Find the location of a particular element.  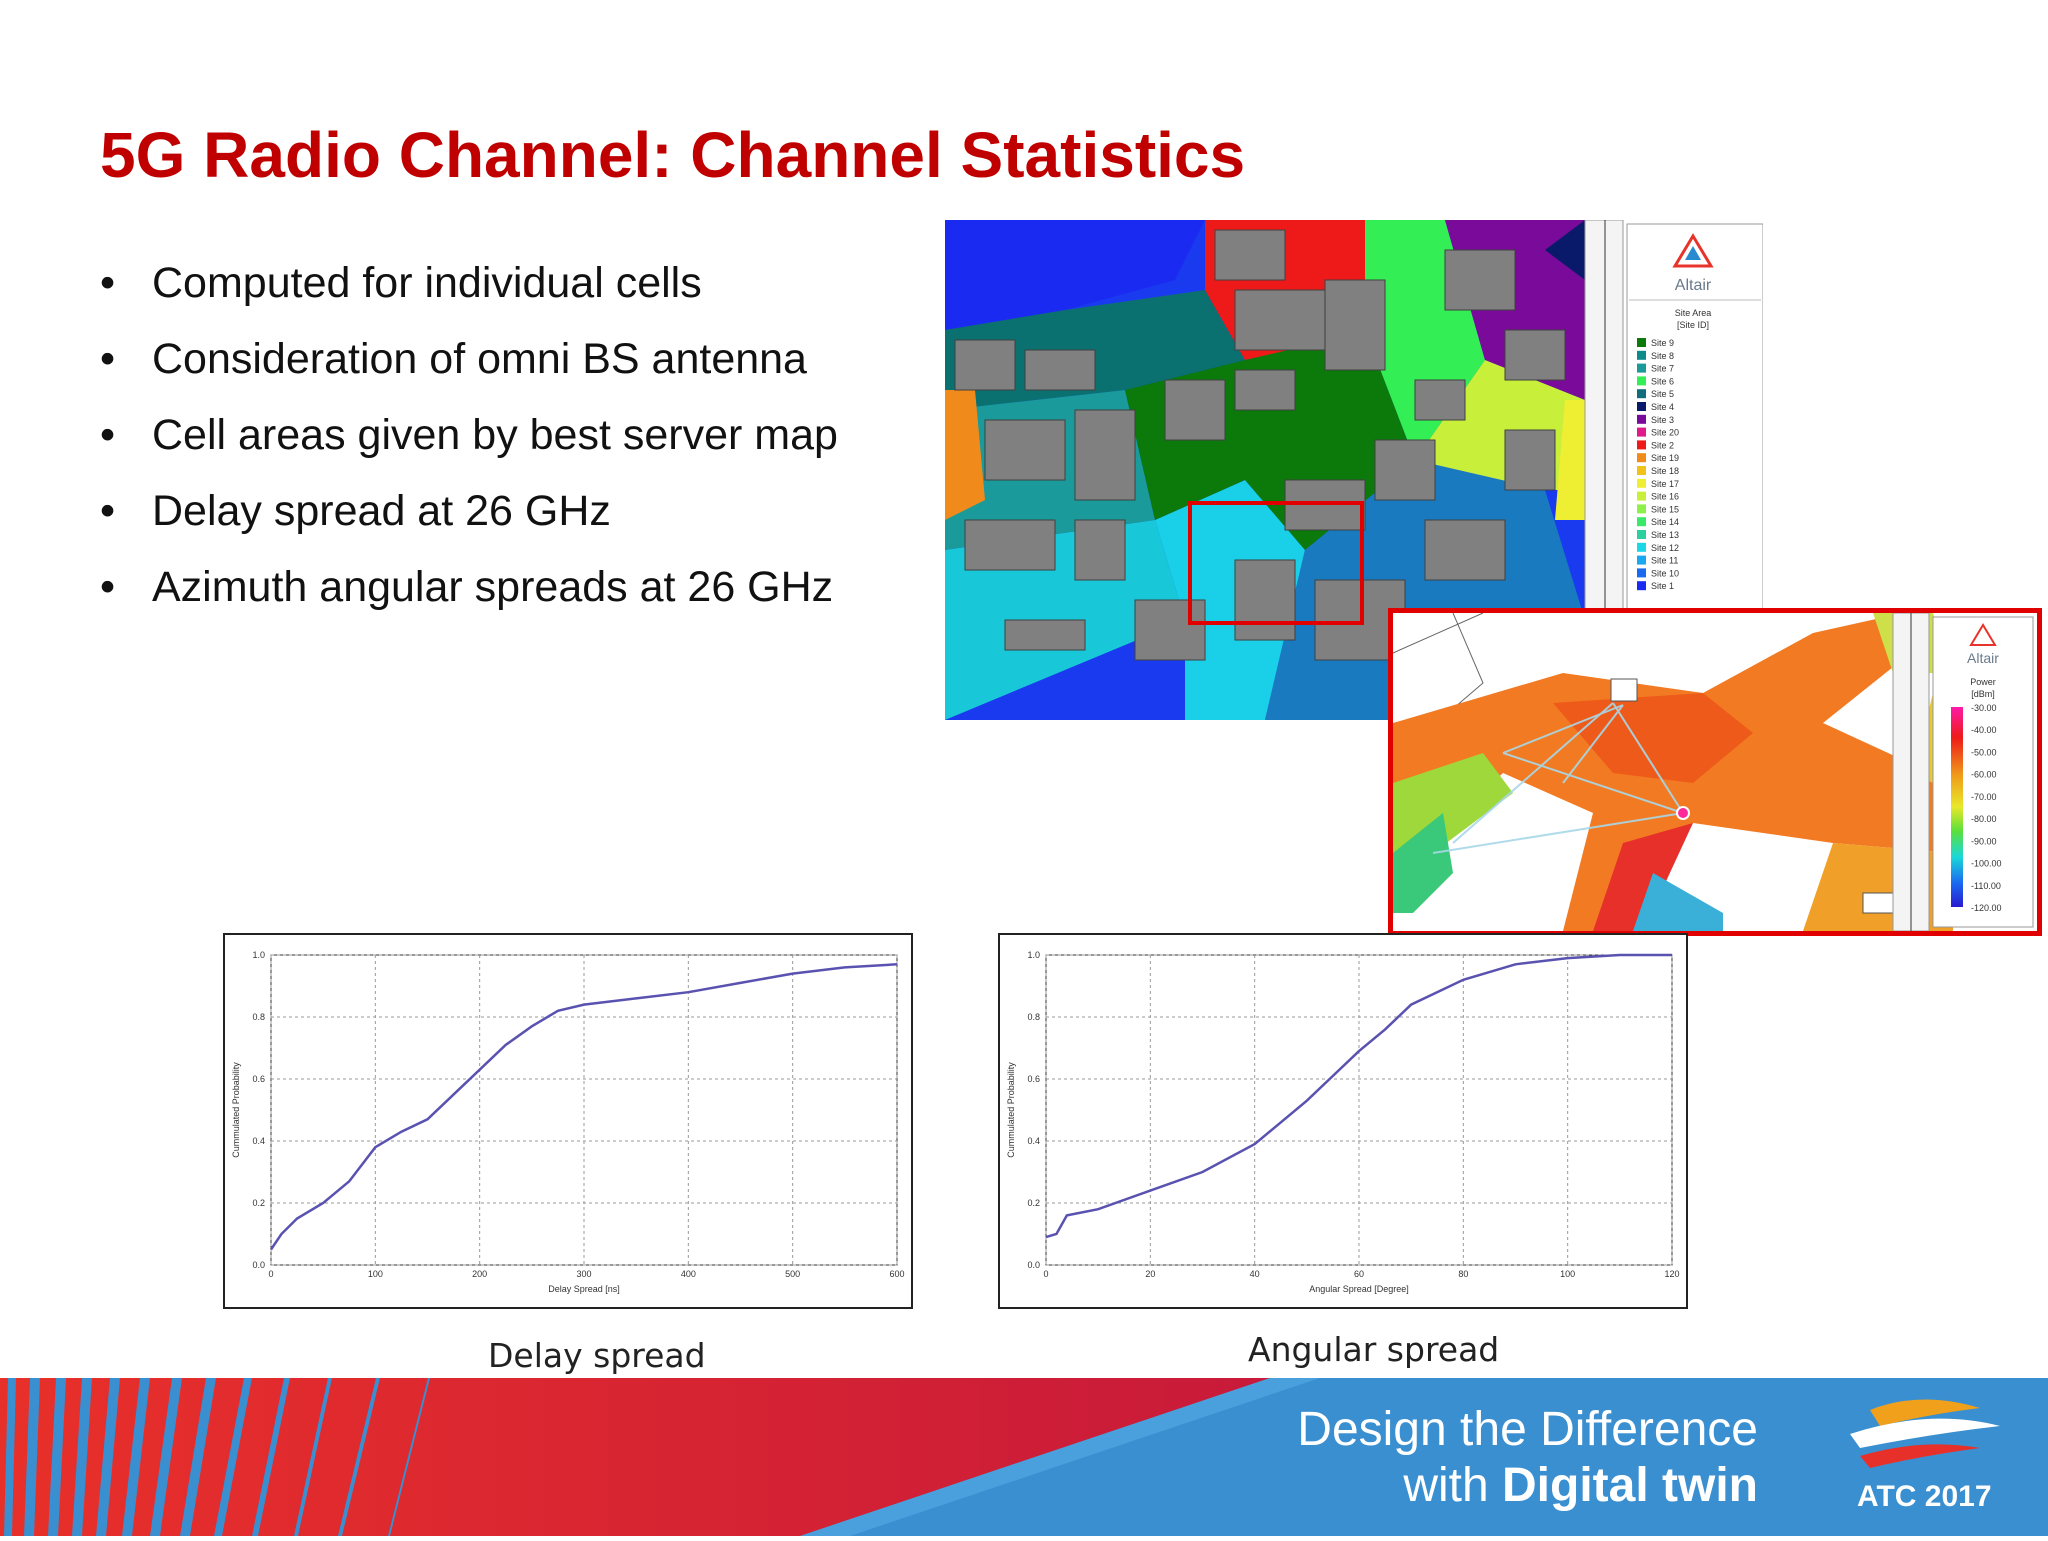

legend-label: Site 4 is located at coordinates (1662, 407).